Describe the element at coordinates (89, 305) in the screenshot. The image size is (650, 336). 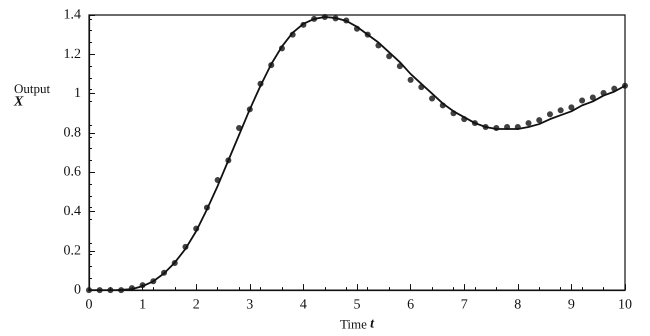
I see `x-tick-label: 0` at that location.